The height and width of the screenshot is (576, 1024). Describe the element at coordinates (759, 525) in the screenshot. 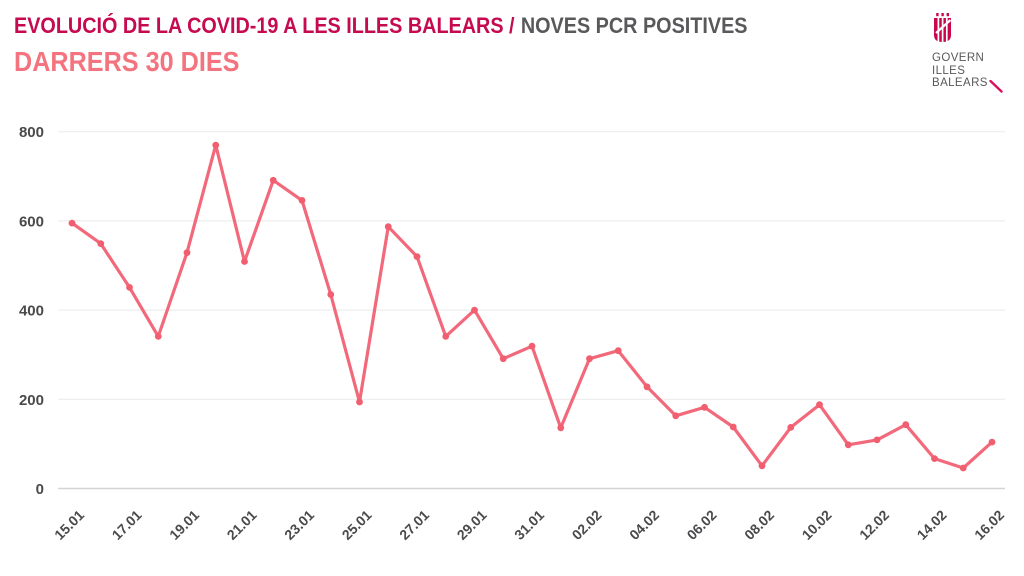

I see `x-tick-label: 08.02` at that location.